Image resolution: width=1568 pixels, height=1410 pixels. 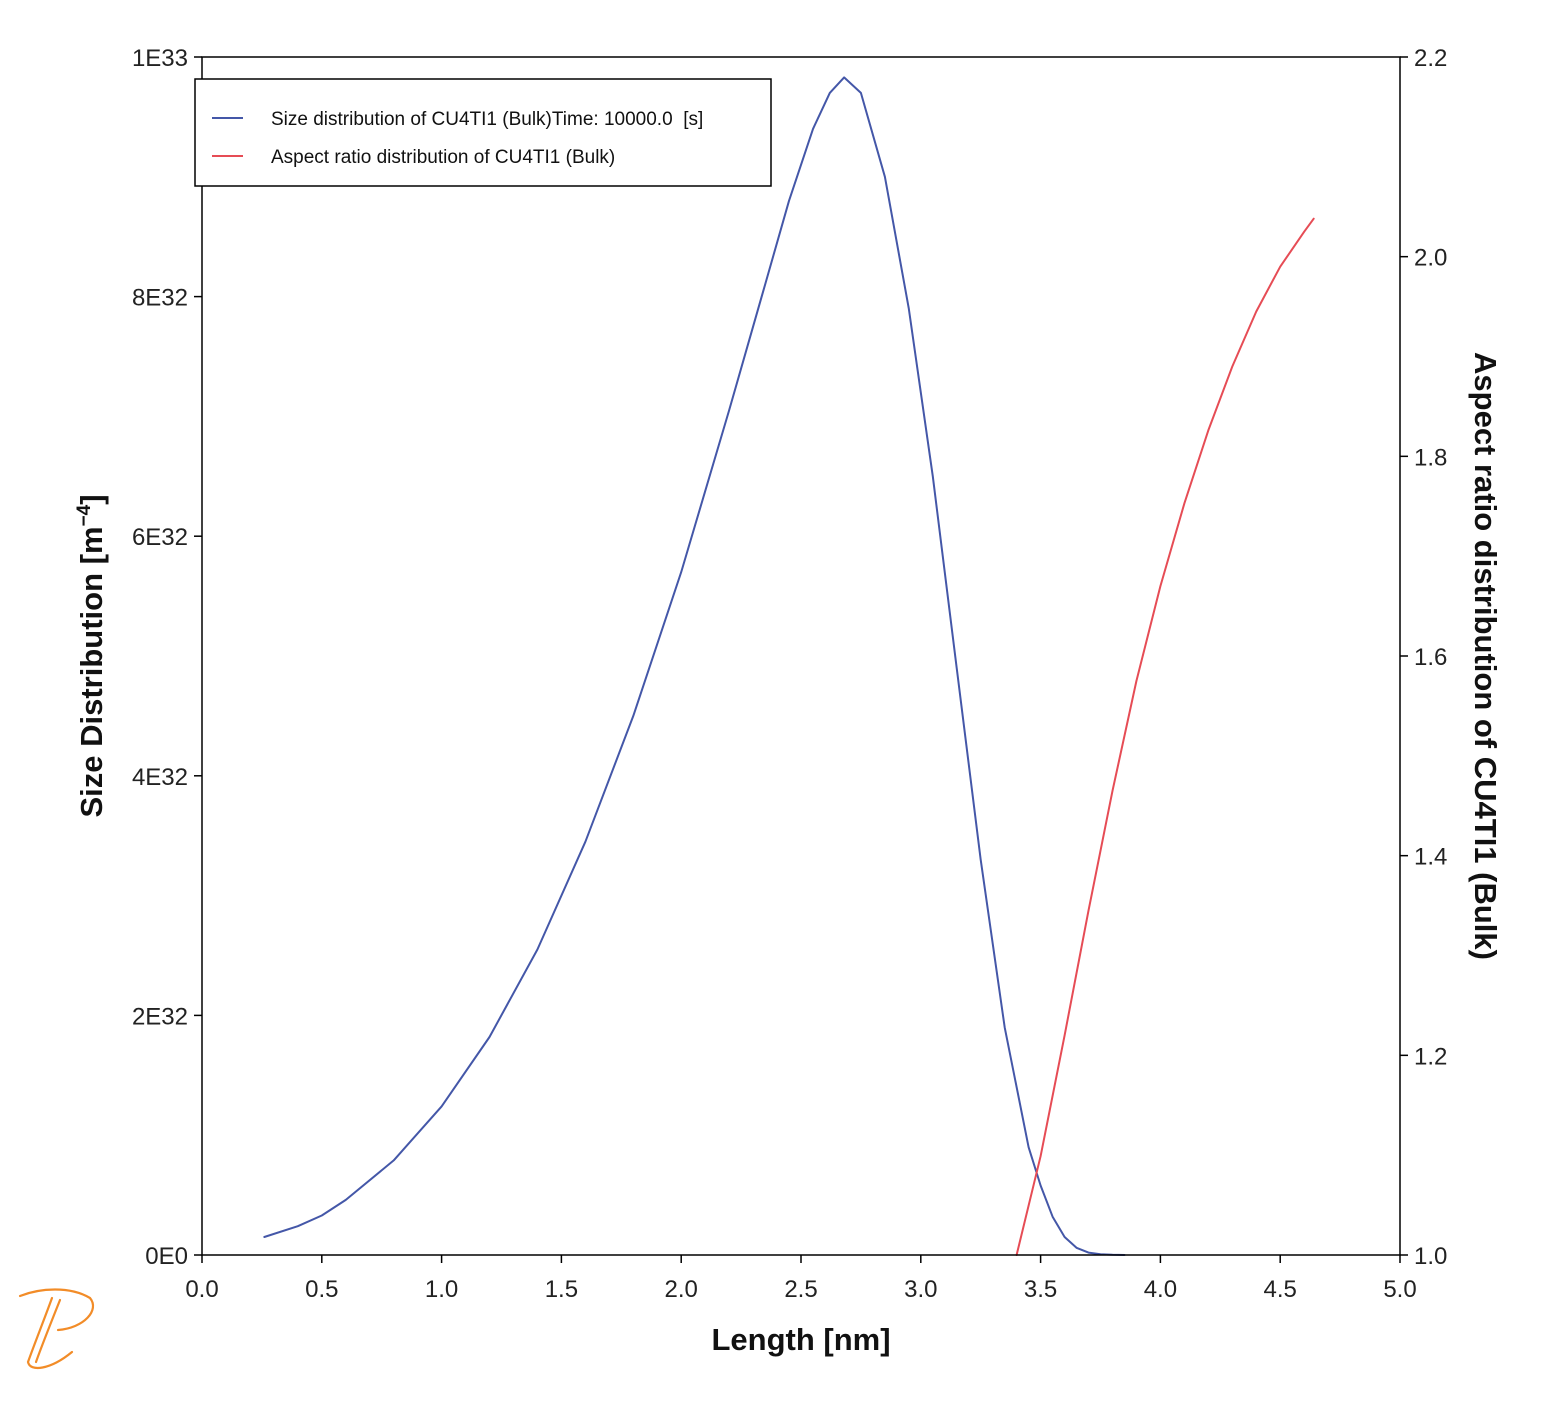 What do you see at coordinates (1430, 1256) in the screenshot?
I see `y2-tick-label-0: 1.0` at bounding box center [1430, 1256].